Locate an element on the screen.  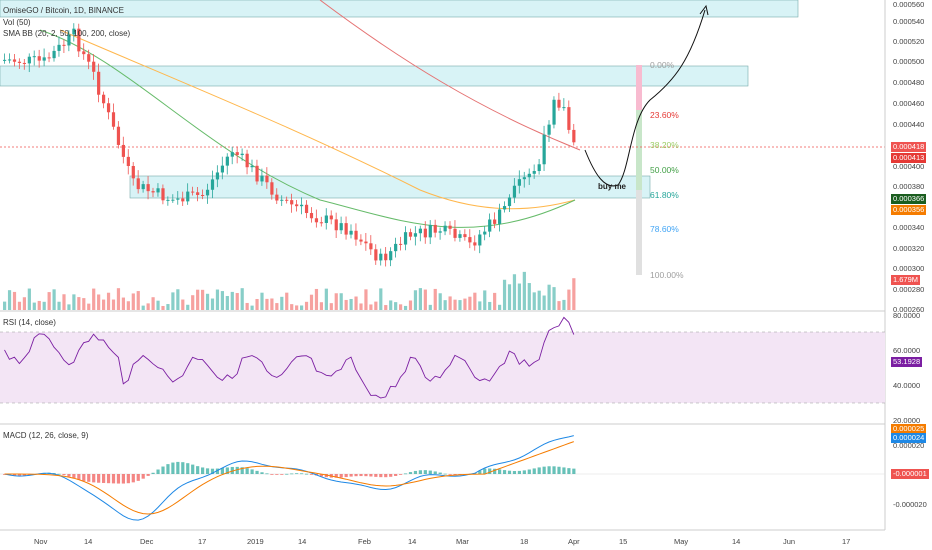
macd-tick: -0.000020 is located at coordinates (910, 504).